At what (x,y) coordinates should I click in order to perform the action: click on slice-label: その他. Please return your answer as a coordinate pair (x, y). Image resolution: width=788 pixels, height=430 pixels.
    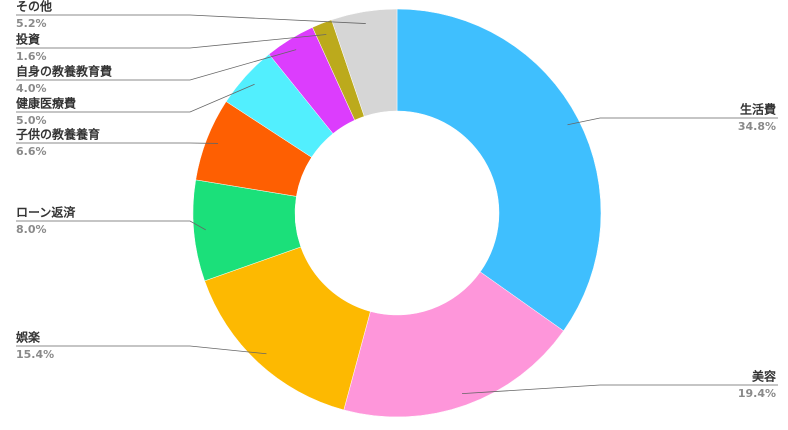
    Looking at the image, I should click on (34, 7).